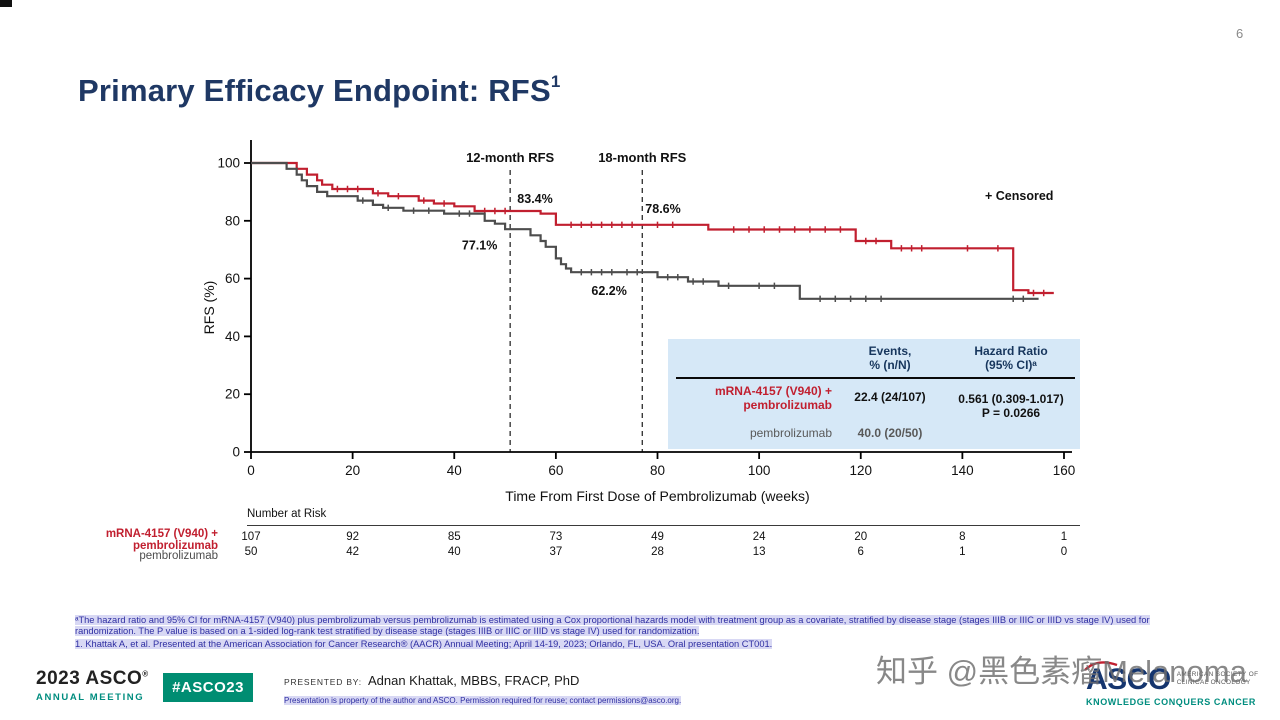 The width and height of the screenshot is (1280, 720). Describe the element at coordinates (236, 452) in the screenshot. I see `y-tick-label: 0` at that location.